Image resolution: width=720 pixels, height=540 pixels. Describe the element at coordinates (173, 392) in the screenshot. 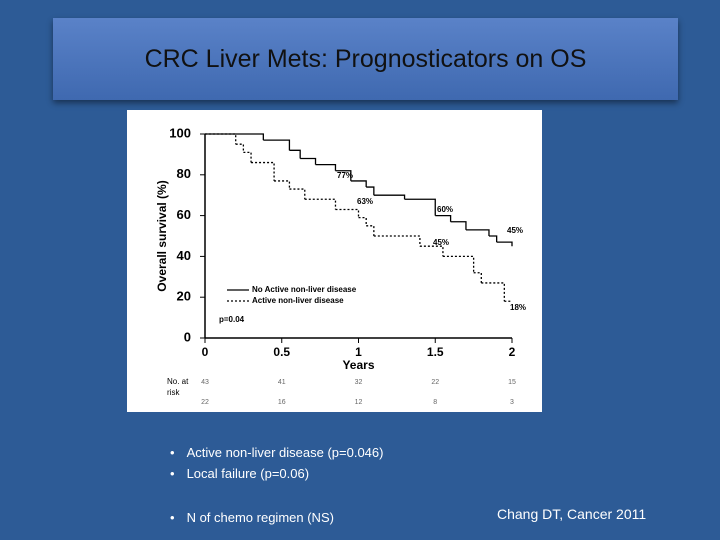

I see `at-risk-label: risk` at that location.